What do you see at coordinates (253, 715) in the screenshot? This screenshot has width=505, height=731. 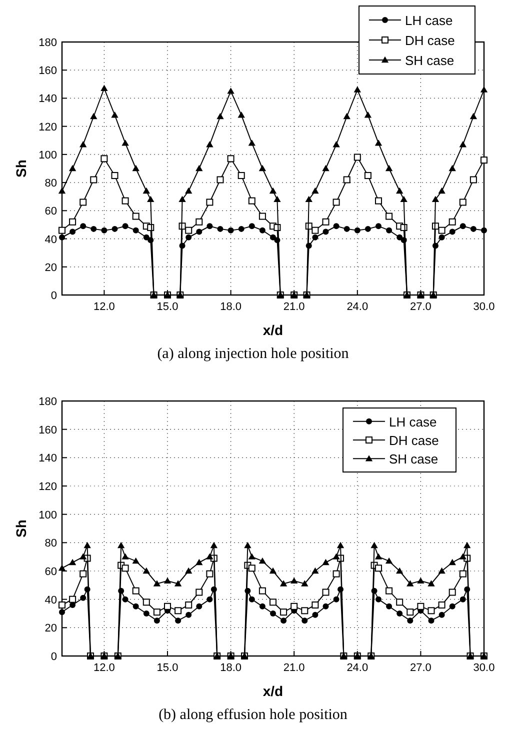 I see `text: (b) along effusion hole position` at bounding box center [253, 715].